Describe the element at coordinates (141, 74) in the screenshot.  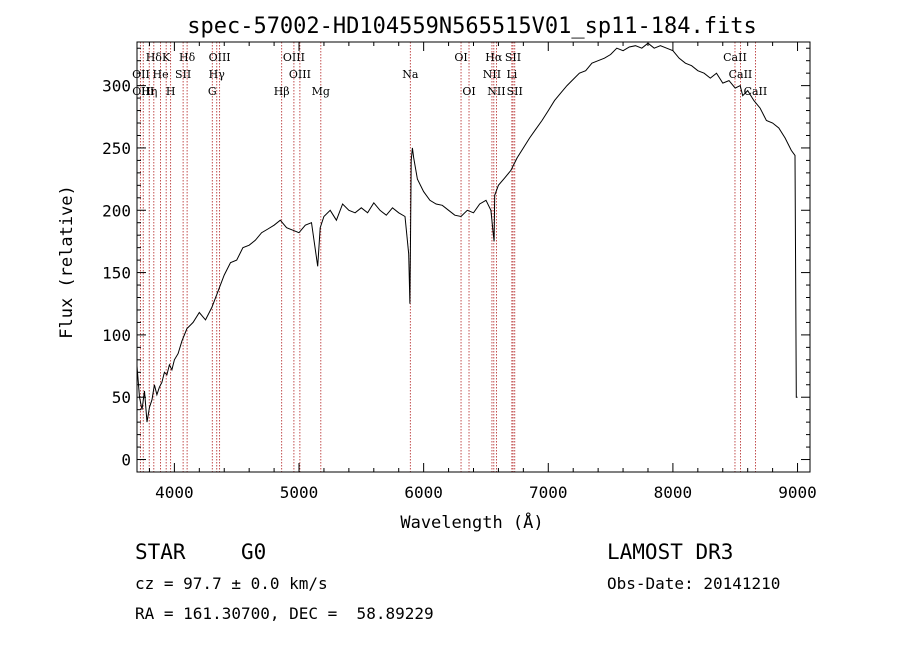
I see `line-label-lines_mid-0: OII` at that location.